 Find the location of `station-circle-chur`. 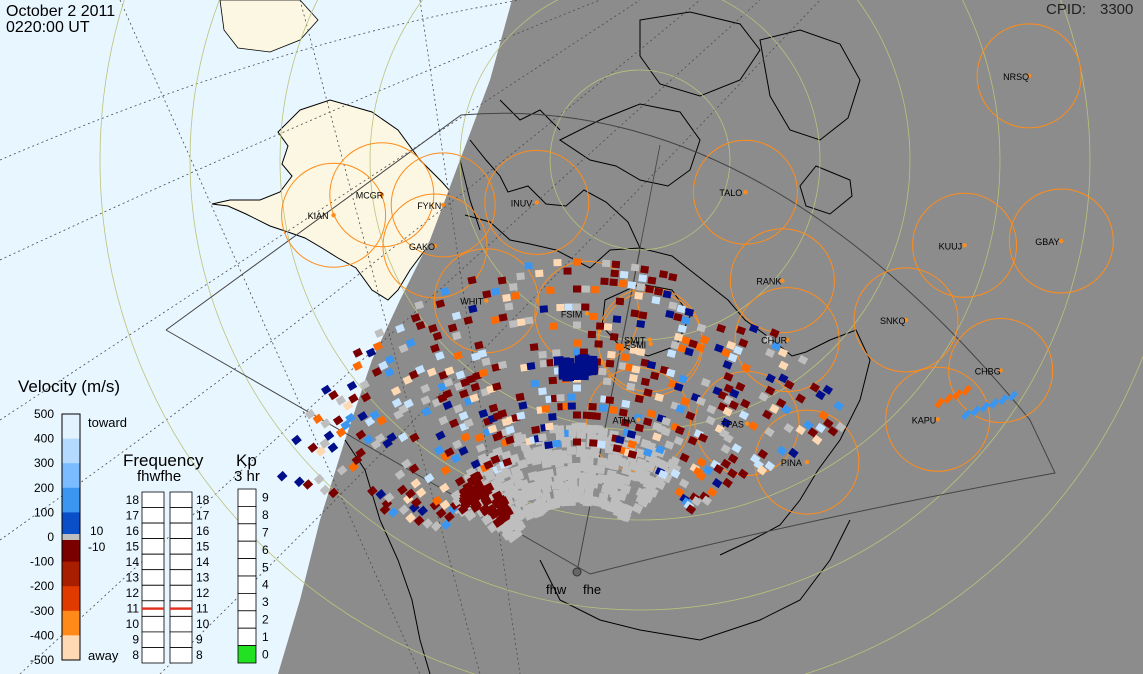

station-circle-chur is located at coordinates (787, 340).